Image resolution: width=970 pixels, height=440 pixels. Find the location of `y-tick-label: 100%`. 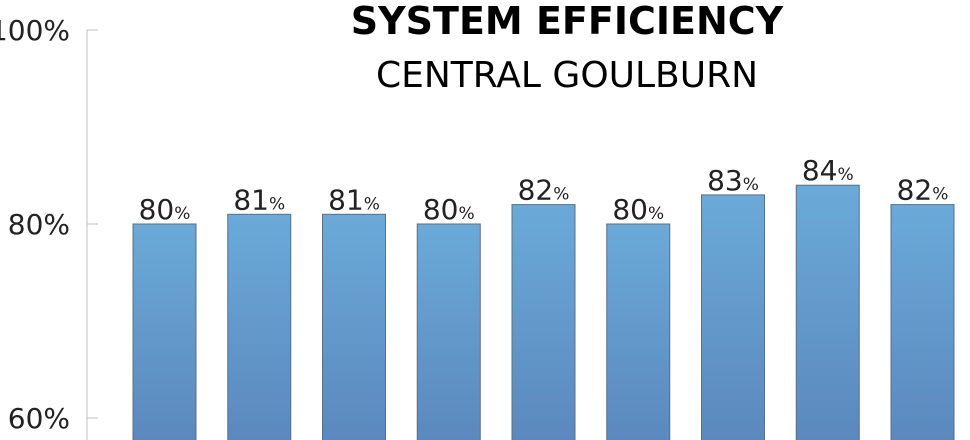

y-tick-label: 100% is located at coordinates (35, 30).